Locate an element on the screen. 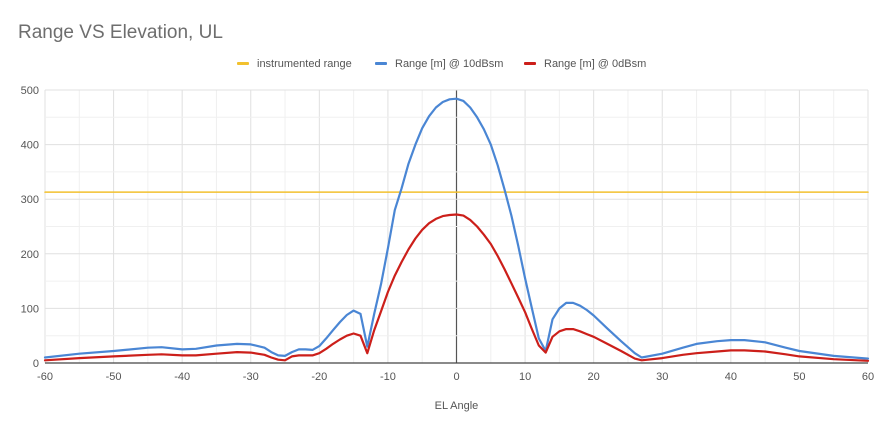  x-tick-label: -40 is located at coordinates (182, 377).